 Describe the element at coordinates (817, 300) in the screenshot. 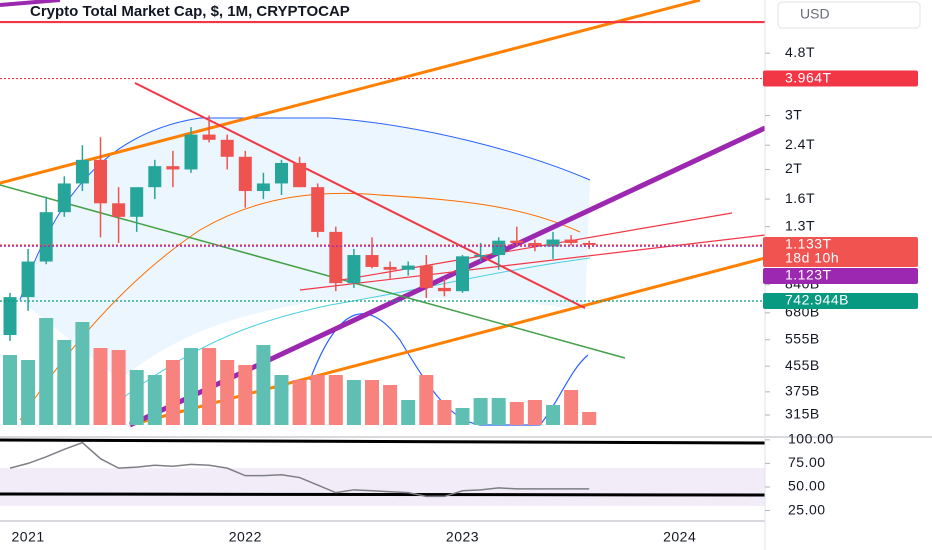

I see `price-badge-label: 742.944B` at that location.